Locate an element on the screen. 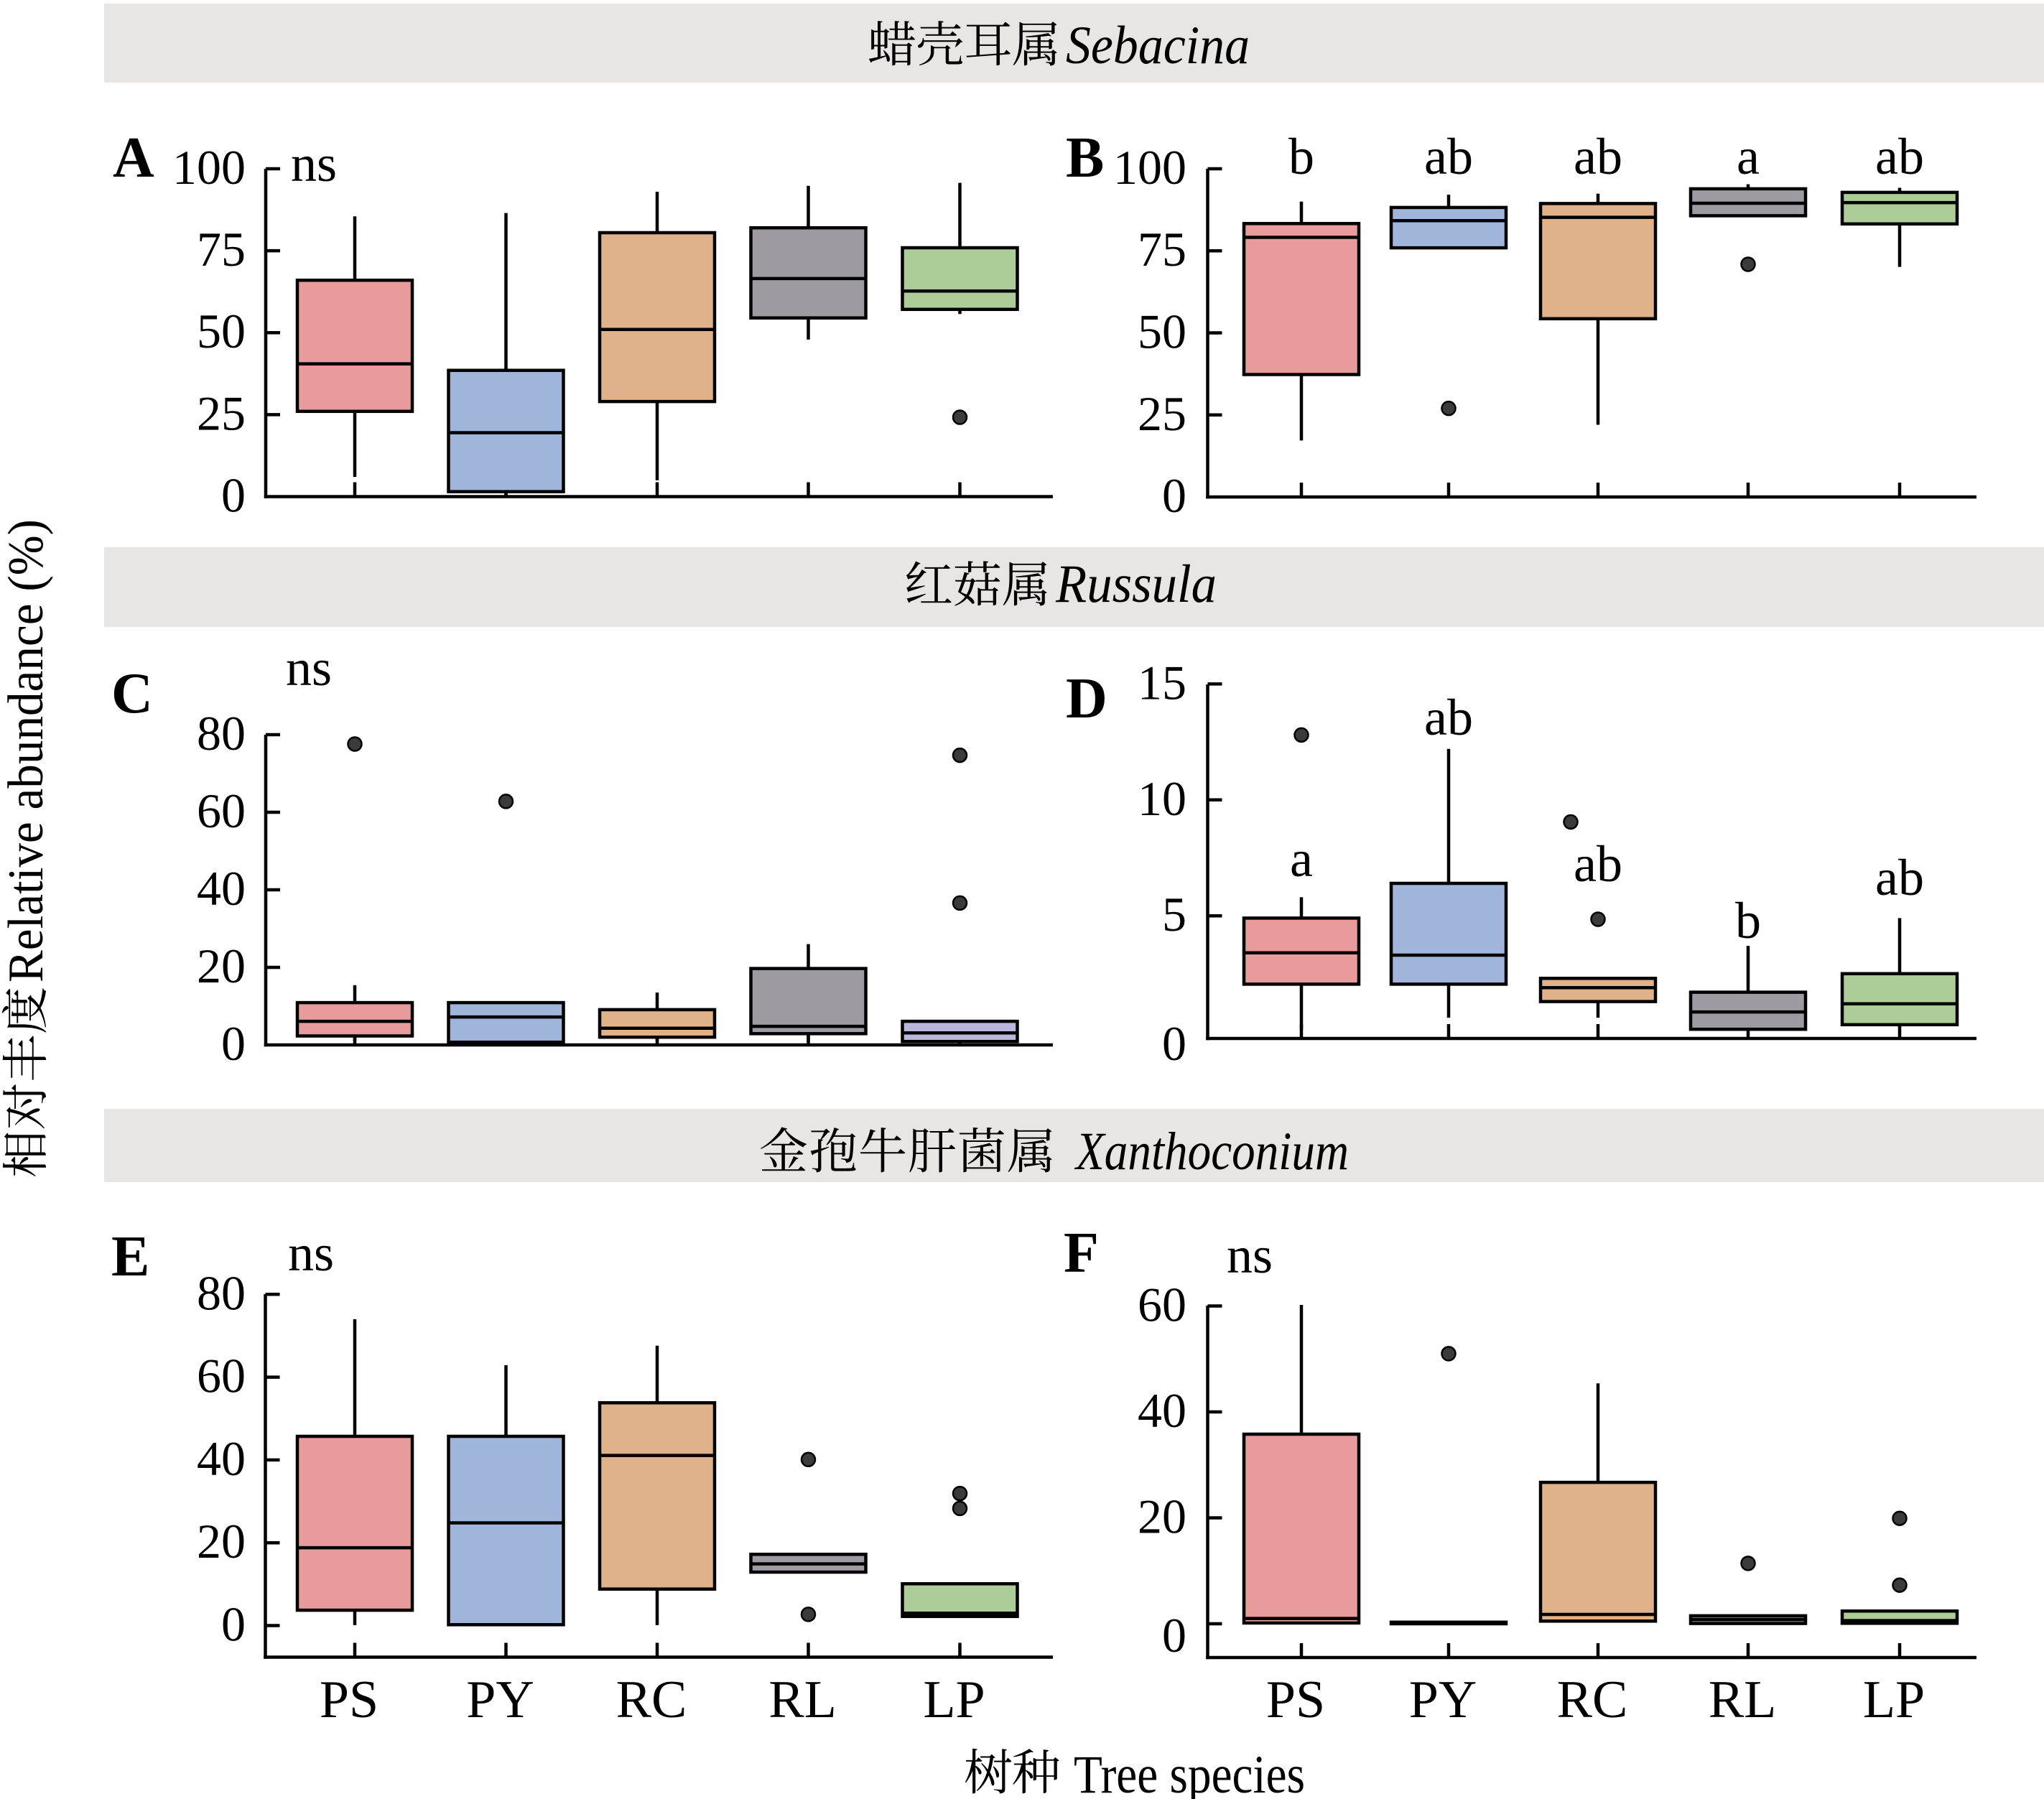 Image resolution: width=2044 pixels, height=1799 pixels. svg-text: 10 is located at coordinates (1162, 798).